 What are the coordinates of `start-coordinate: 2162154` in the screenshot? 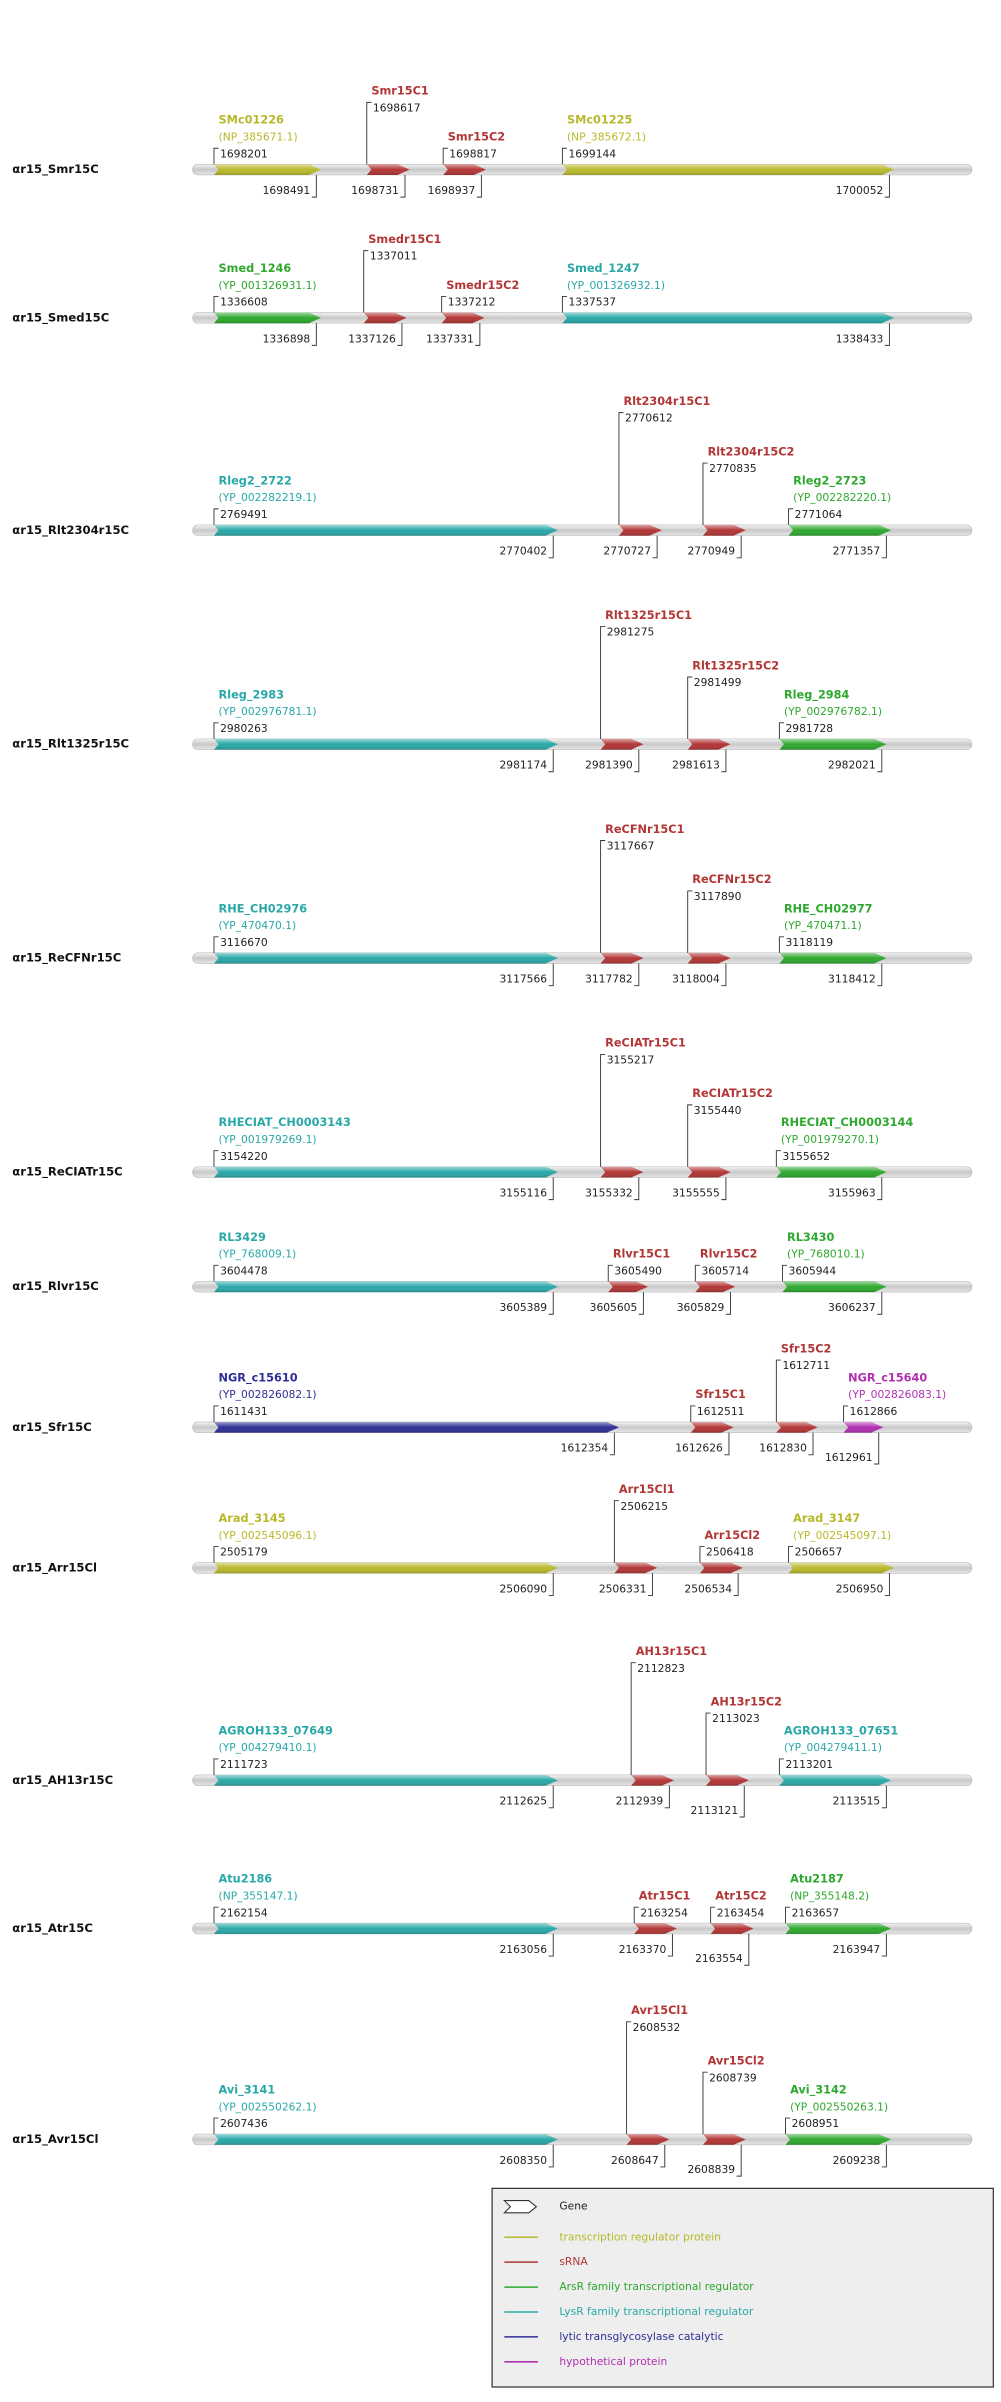 It's located at (244, 1912).